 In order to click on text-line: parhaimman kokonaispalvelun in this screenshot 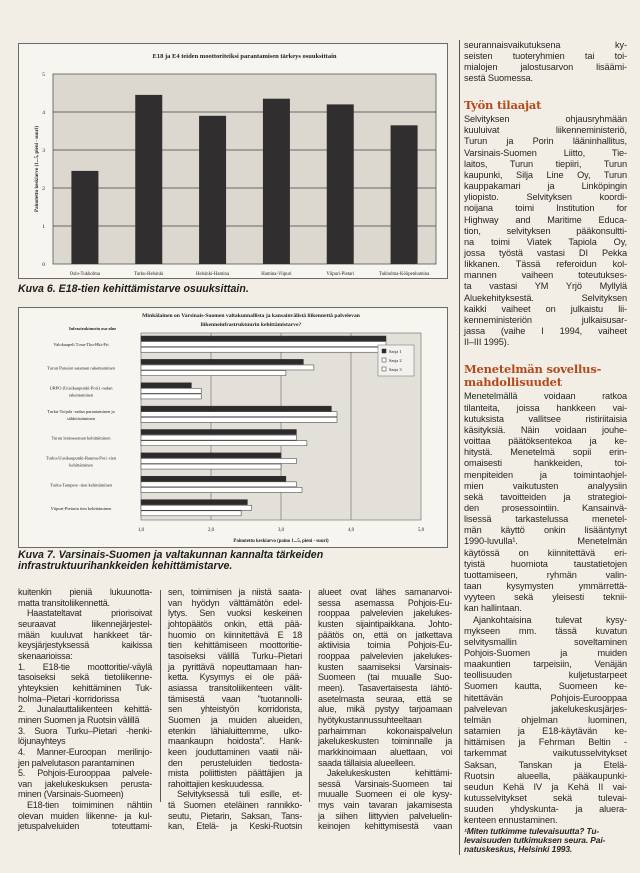, I will do `click(385, 730)`.